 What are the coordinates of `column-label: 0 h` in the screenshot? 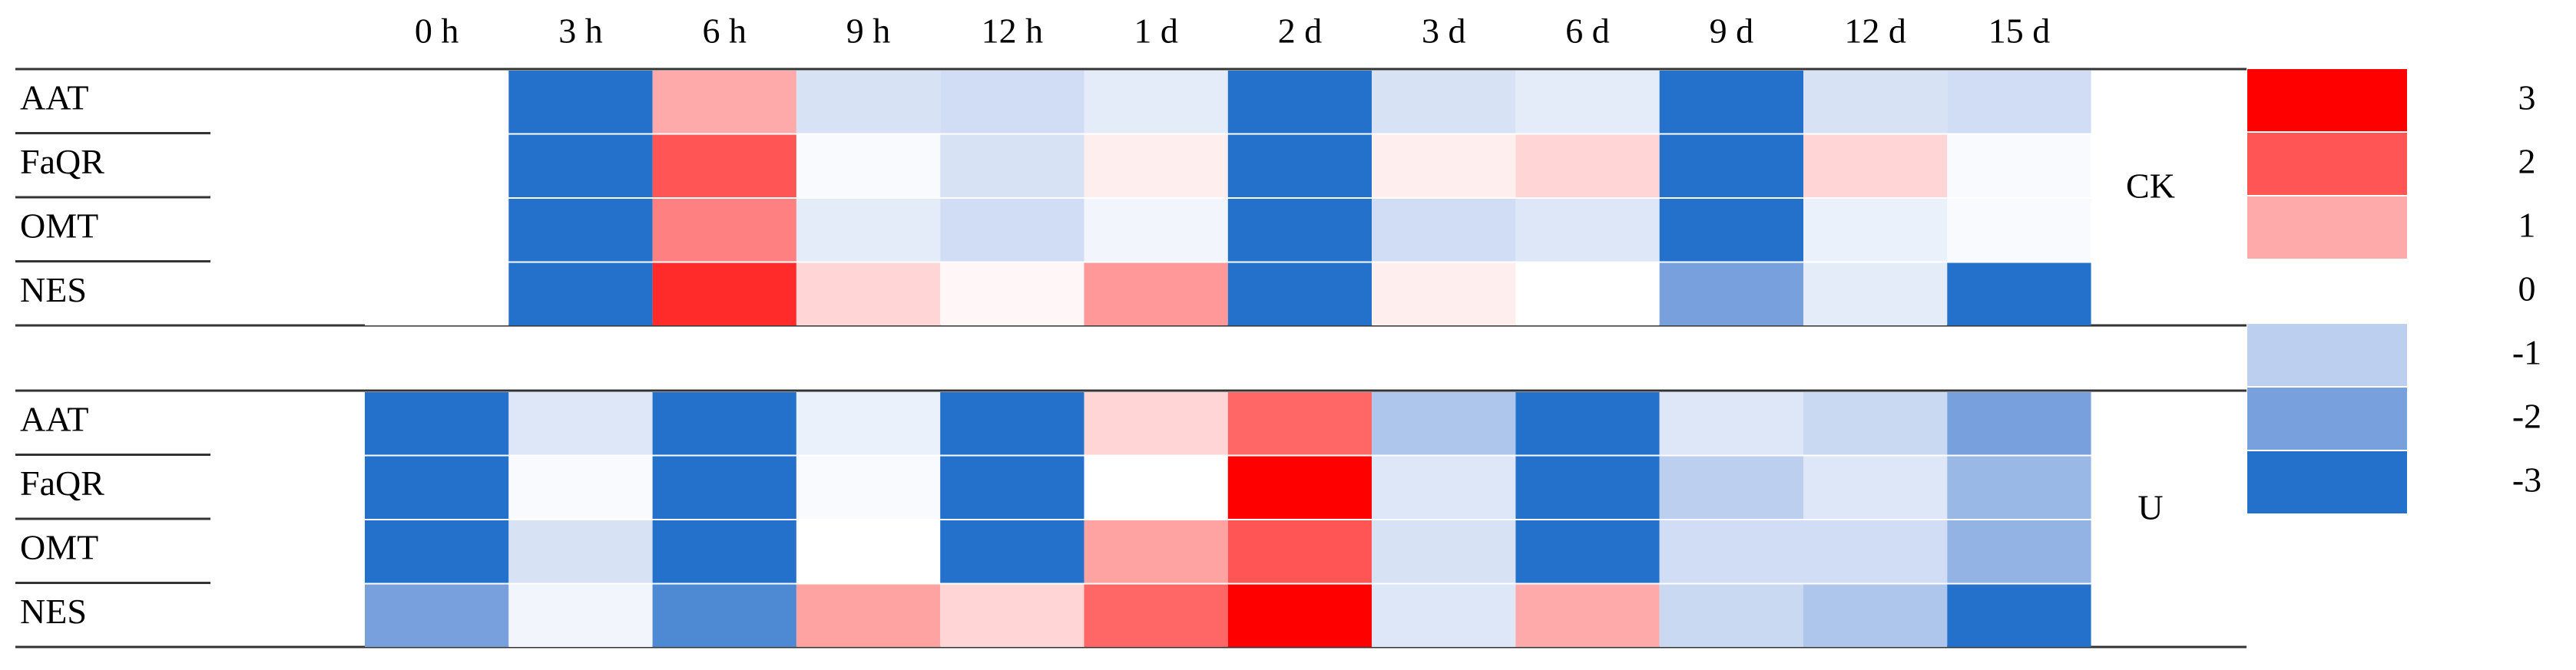 It's located at (437, 32).